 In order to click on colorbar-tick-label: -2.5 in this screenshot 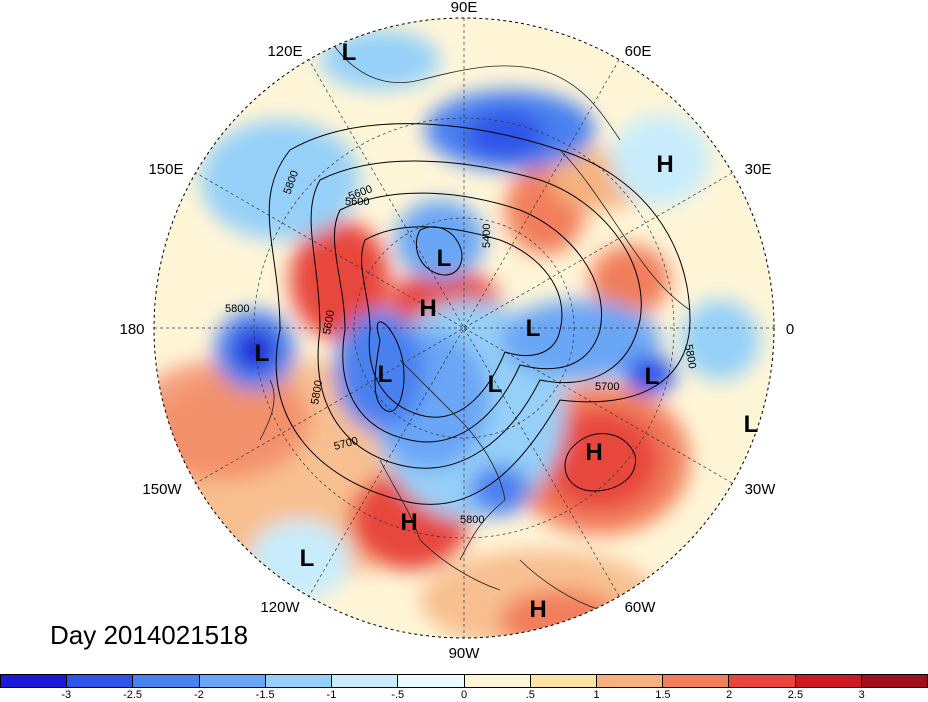, I will do `click(133, 695)`.